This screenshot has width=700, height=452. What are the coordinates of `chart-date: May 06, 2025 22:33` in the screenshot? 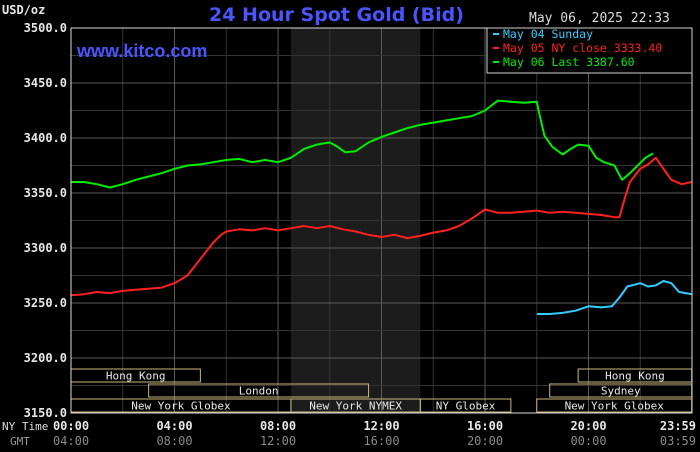 It's located at (599, 18).